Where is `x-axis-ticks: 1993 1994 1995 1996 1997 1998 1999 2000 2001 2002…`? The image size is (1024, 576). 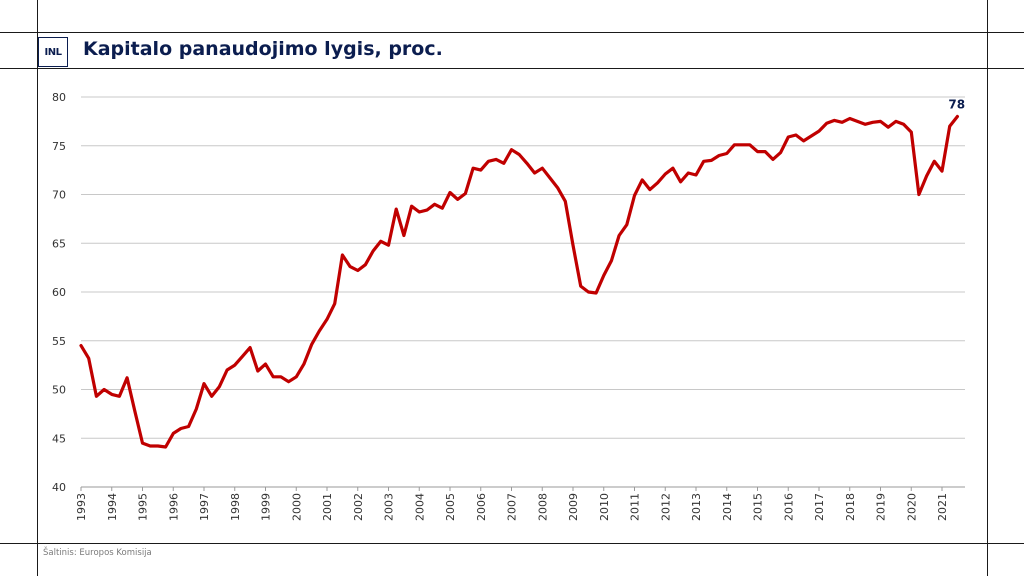 x-axis-ticks: 1993 1994 1995 1996 1997 1998 1999 2000 2001 2002… is located at coordinates (512, 504).